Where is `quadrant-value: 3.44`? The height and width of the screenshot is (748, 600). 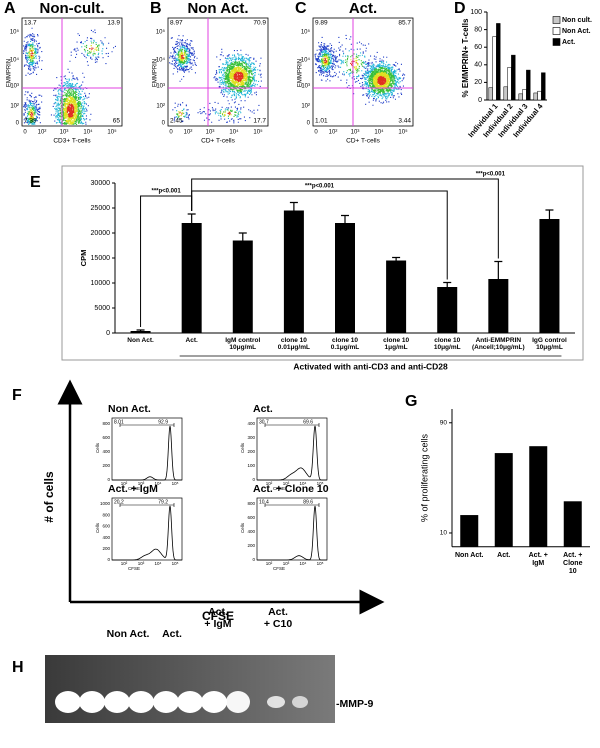
quadrant-value: 3.44 is located at coordinates (404, 121).